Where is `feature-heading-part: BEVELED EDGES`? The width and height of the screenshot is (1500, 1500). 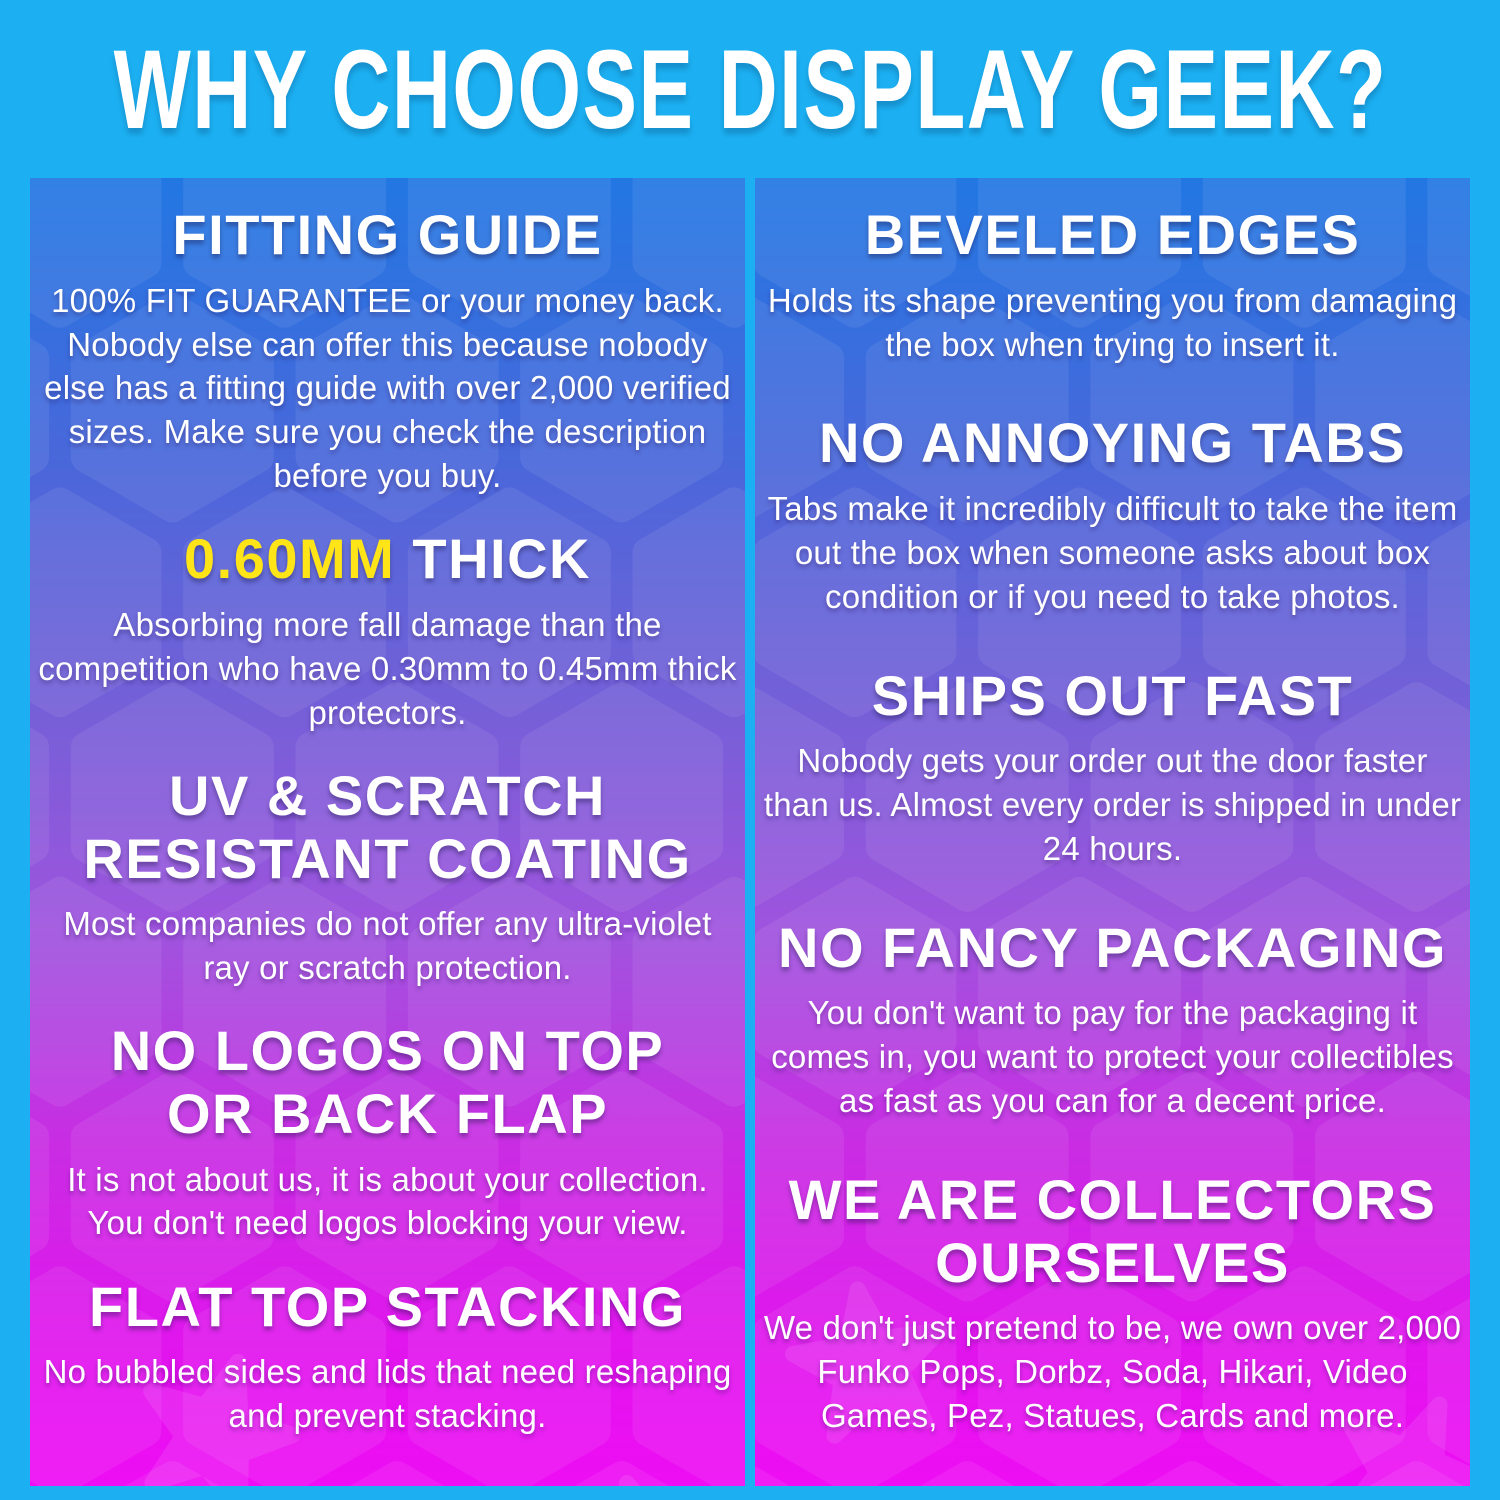 feature-heading-part: BEVELED EDGES is located at coordinates (1112, 234).